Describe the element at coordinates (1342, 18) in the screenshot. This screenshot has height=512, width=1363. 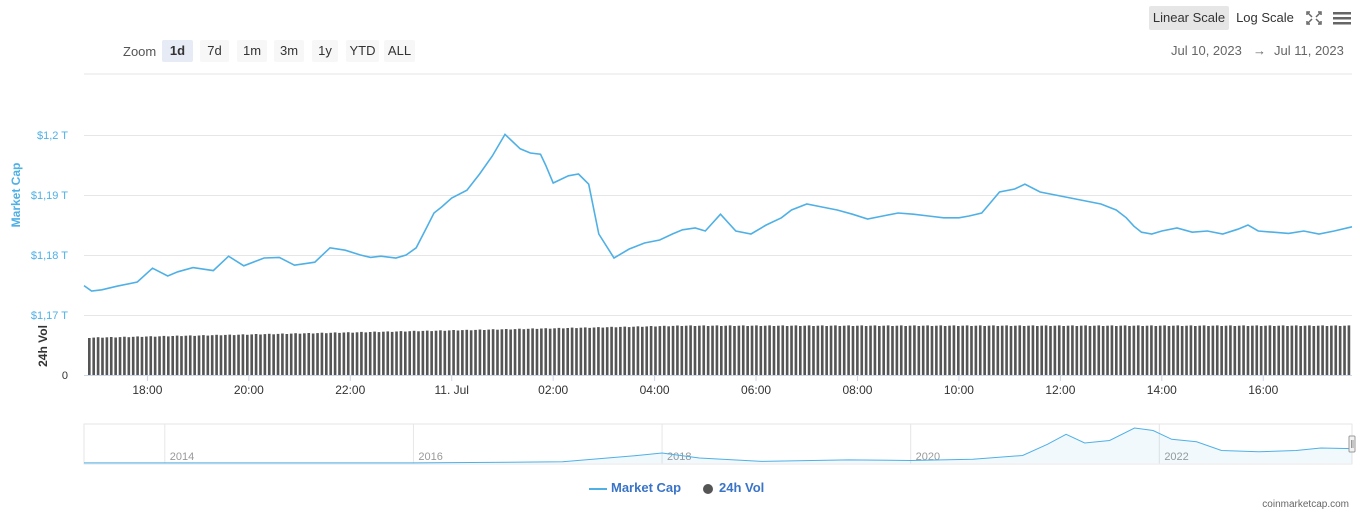
I see `hamburger-menu-icon` at that location.